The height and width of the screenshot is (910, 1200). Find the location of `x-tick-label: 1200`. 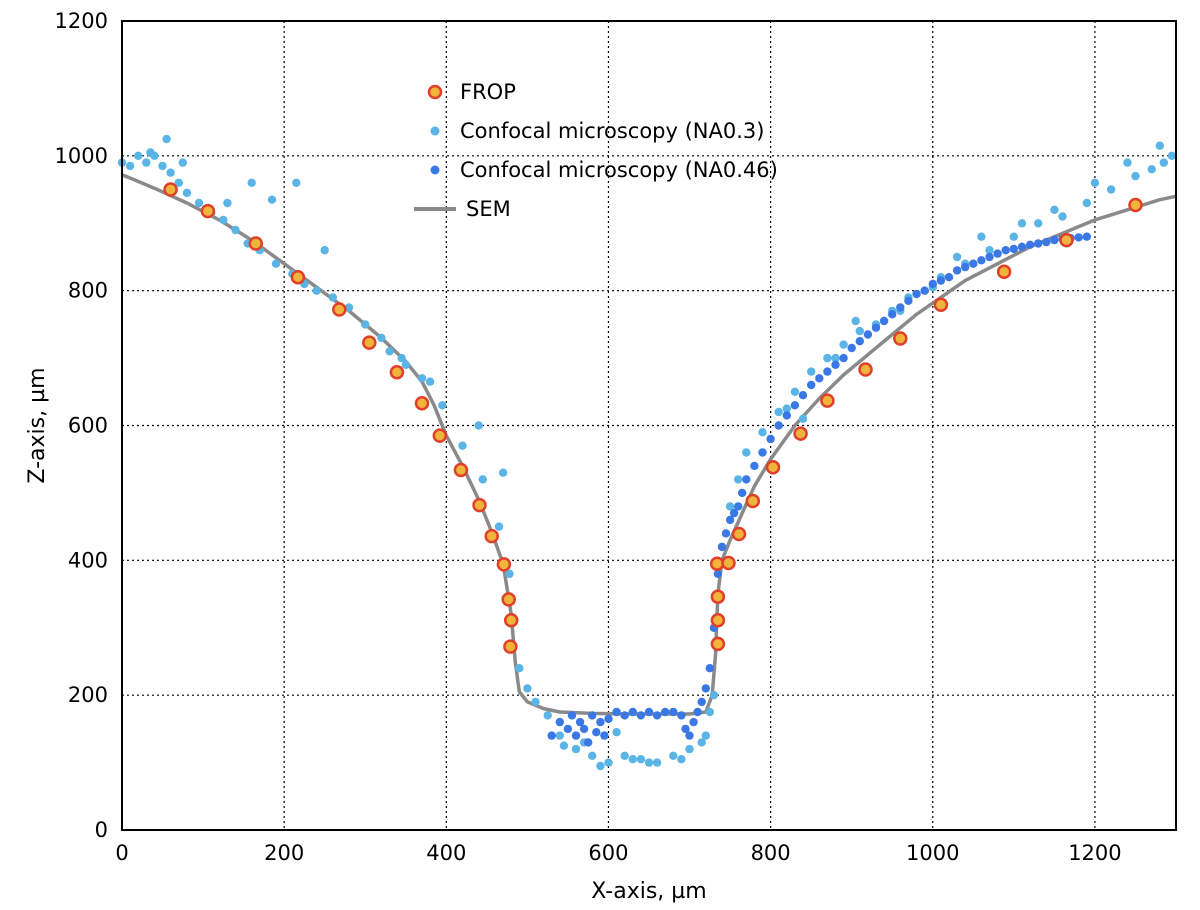

x-tick-label: 1200 is located at coordinates (1094, 853).